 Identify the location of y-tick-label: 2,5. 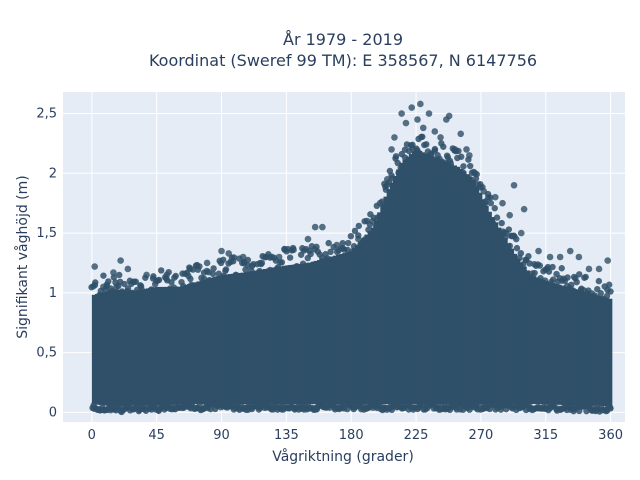
(46, 114).